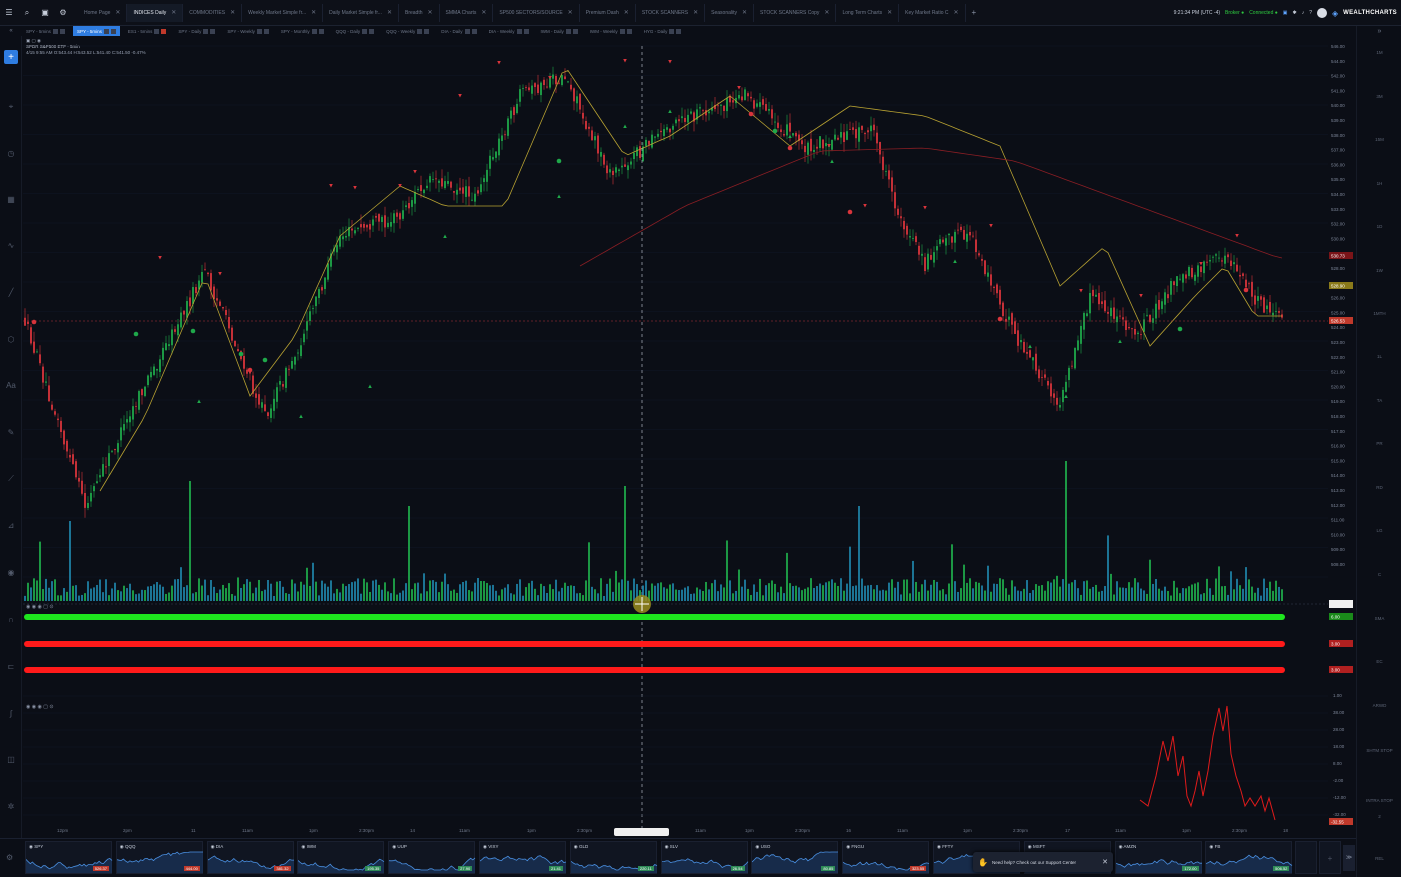  Describe the element at coordinates (432, 857) in the screenshot. I see `watchlist-card: ◉ UUP 27.90` at that location.